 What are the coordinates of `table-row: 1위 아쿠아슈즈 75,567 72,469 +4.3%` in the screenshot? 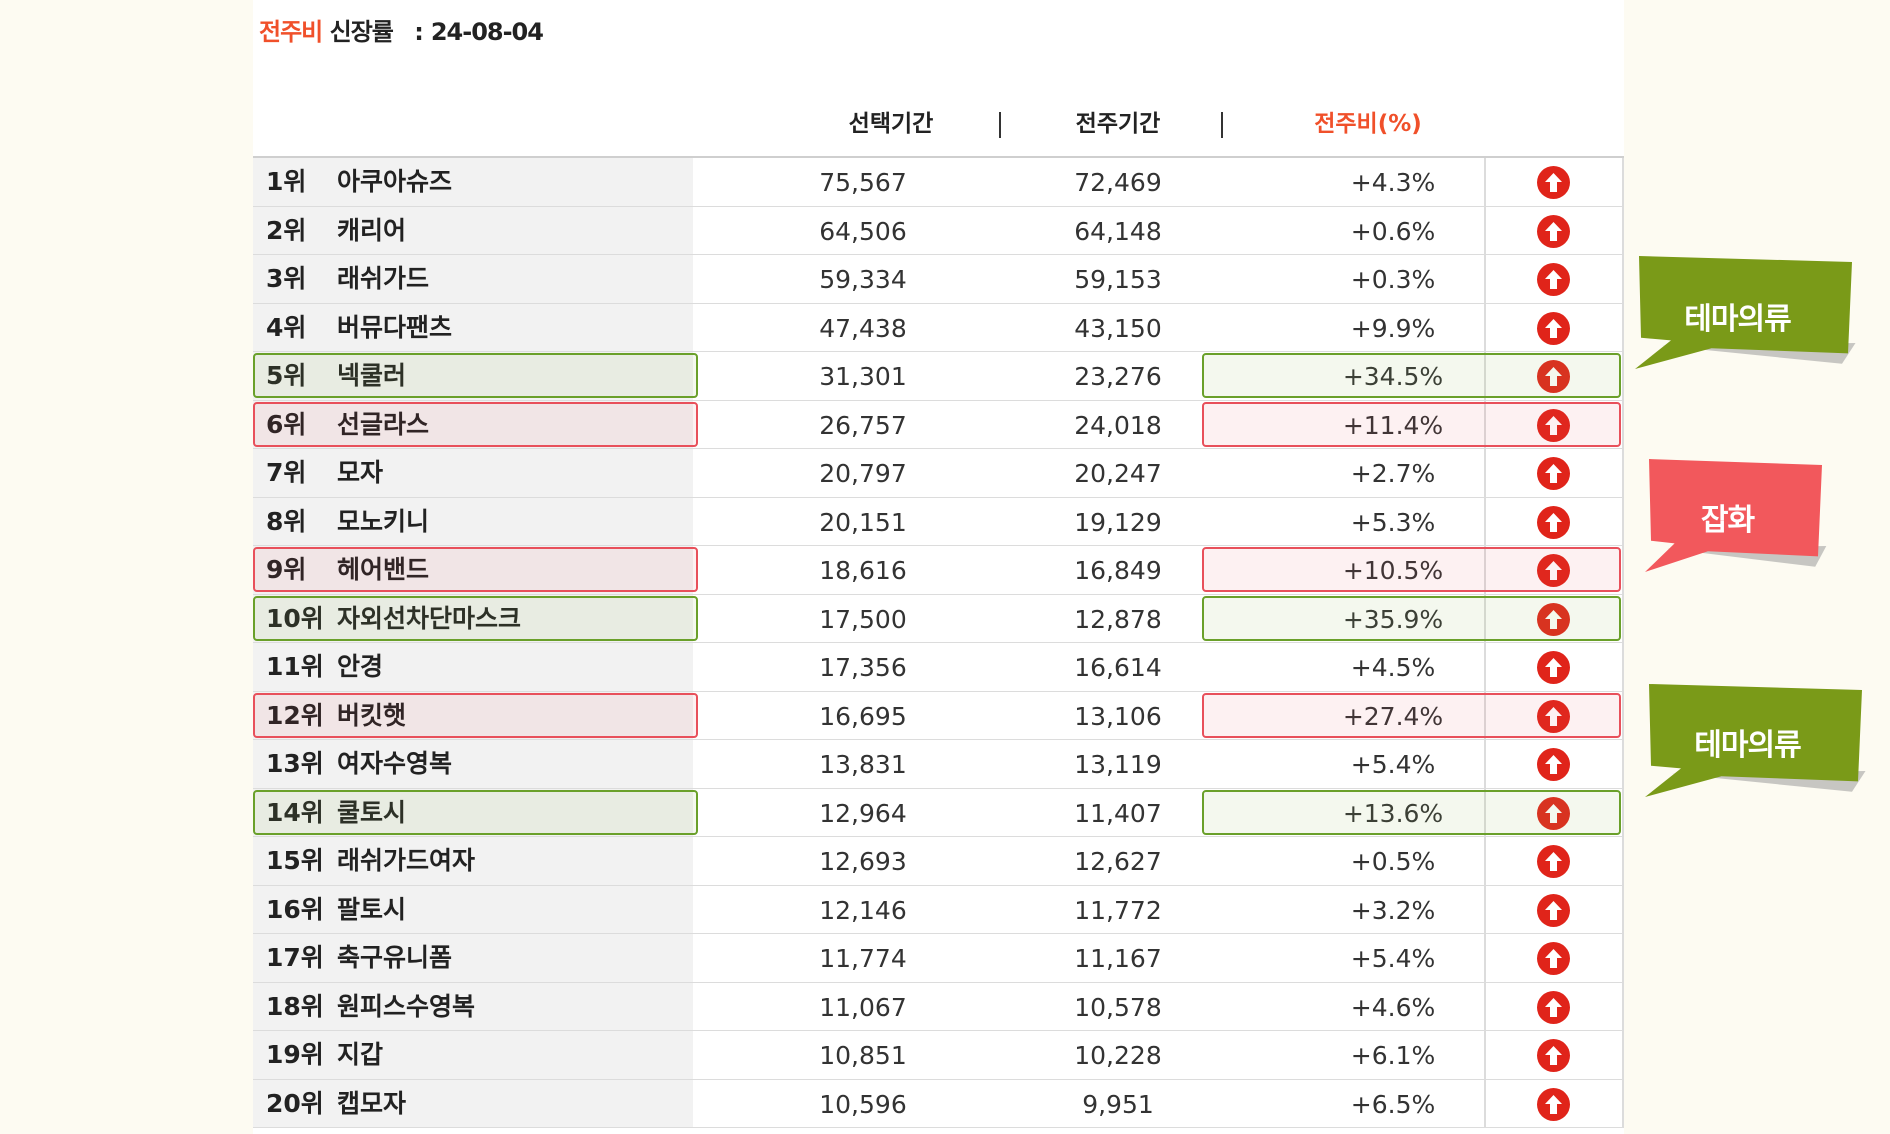 It's located at (938, 182).